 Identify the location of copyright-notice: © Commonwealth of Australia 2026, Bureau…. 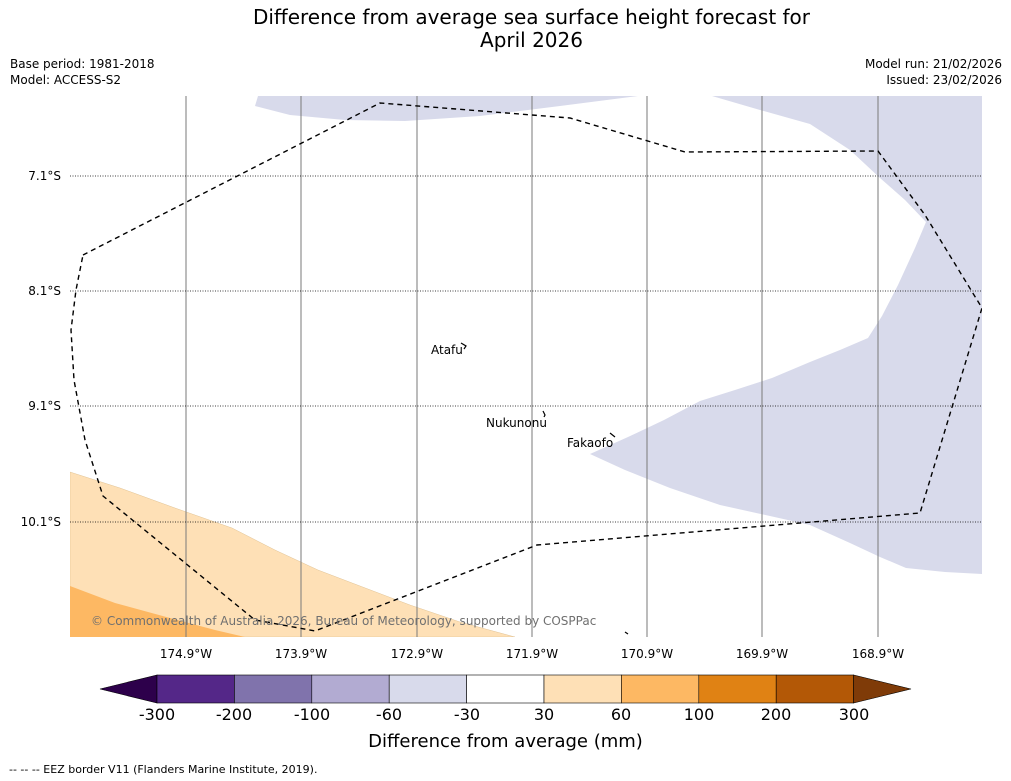
(344, 621).